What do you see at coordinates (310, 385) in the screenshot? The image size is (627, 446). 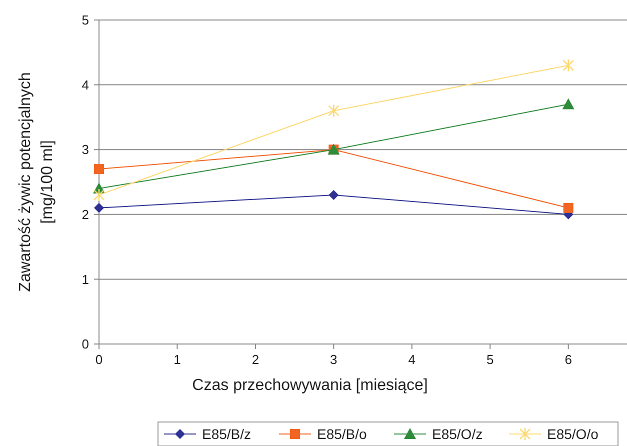 I see `x-axis-title: Czas przechowywania [miesiące]` at bounding box center [310, 385].